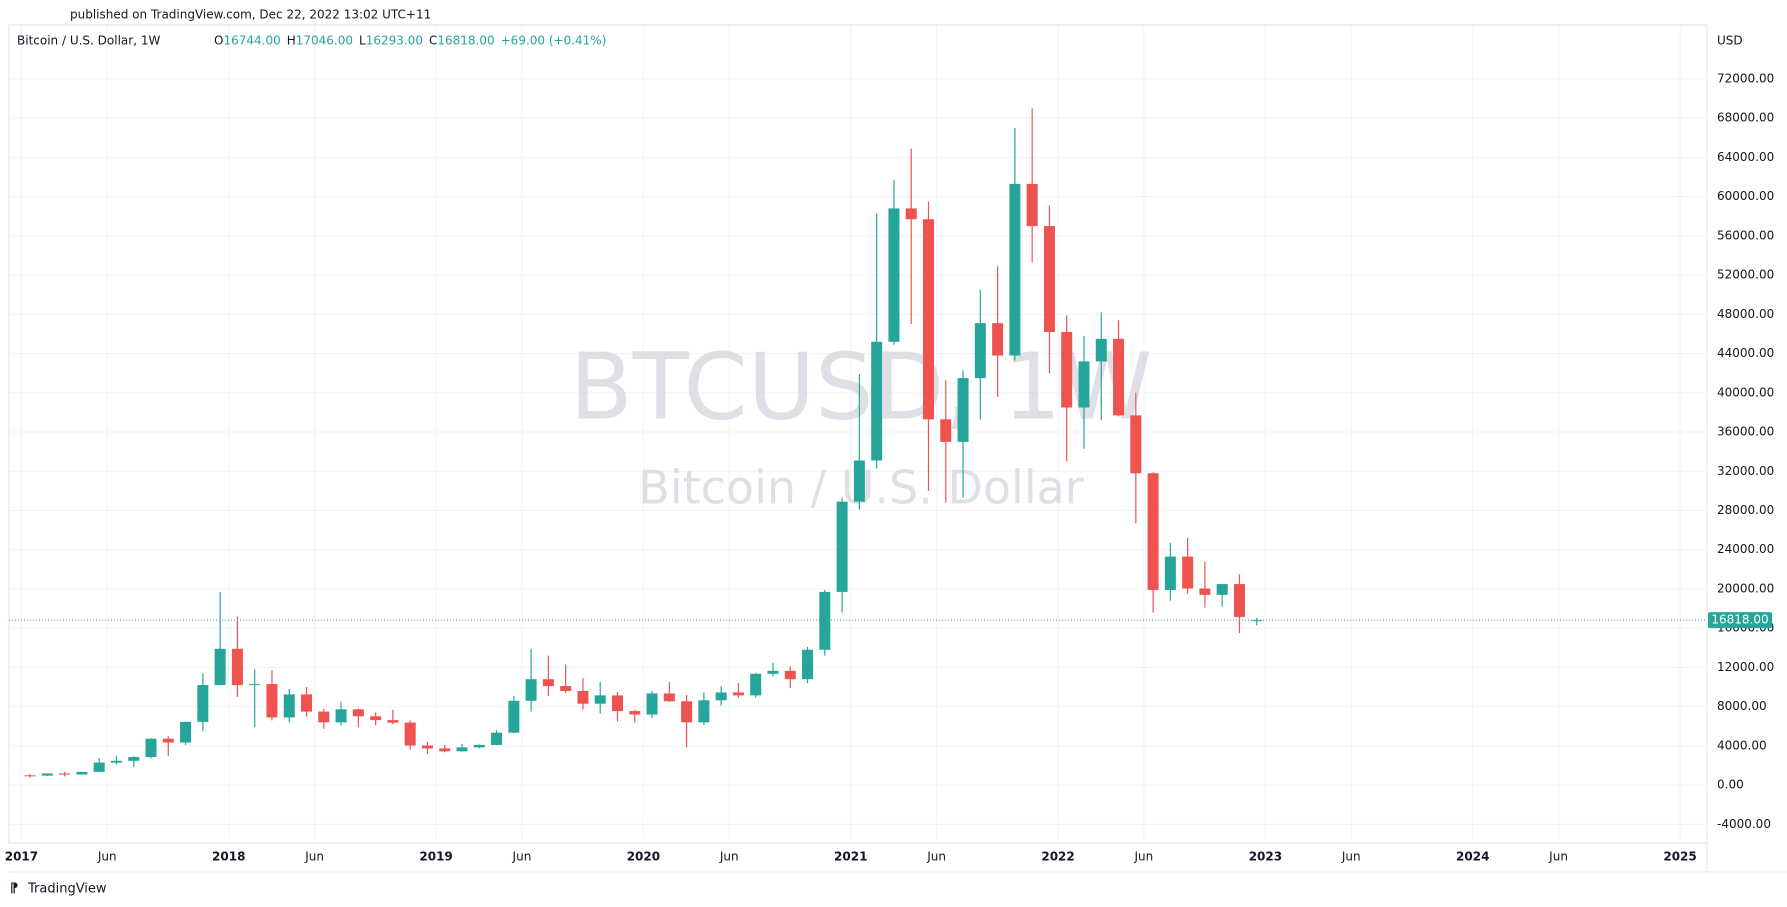  Describe the element at coordinates (1745, 314) in the screenshot. I see `y-tick-label: 48000.00` at that location.